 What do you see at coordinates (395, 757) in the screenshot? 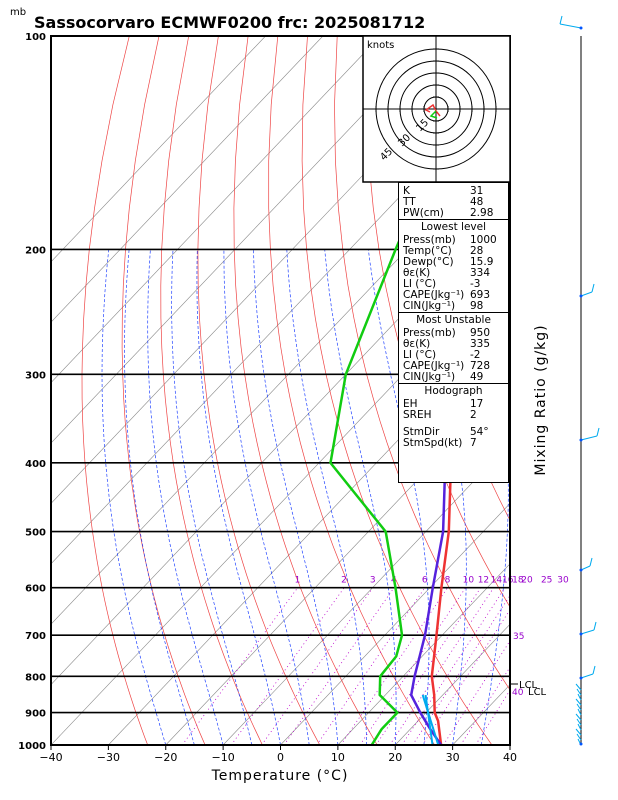
I see `x-tick-label: 20` at bounding box center [395, 757].